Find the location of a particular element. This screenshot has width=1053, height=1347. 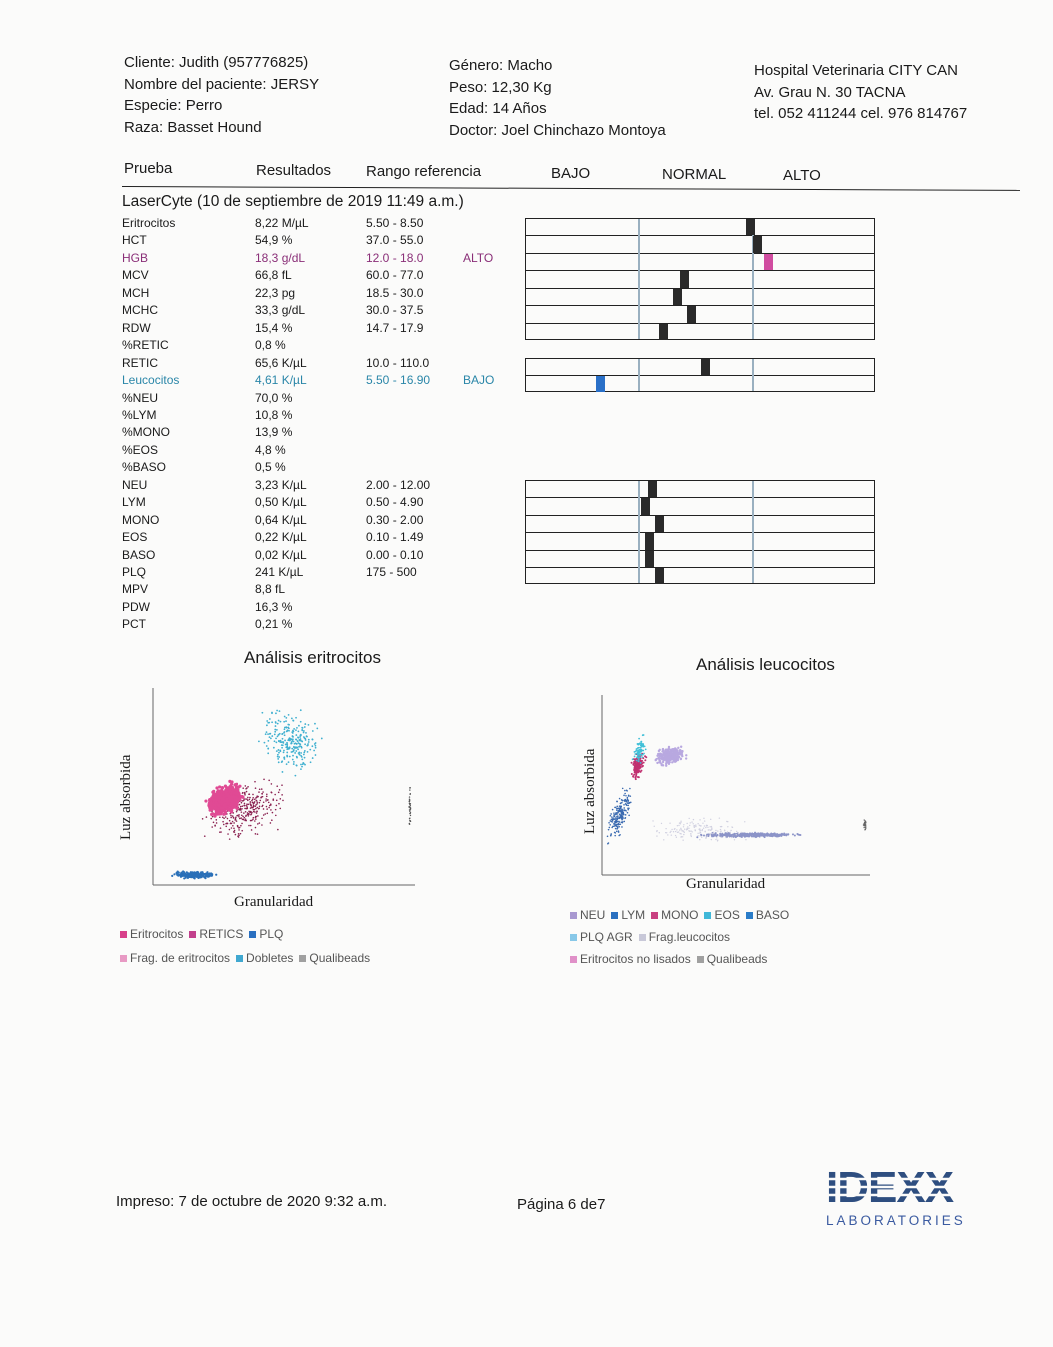

result-row: LYM 0,50 K/µL 0.50 - 4.90 is located at coordinates (526, 504).